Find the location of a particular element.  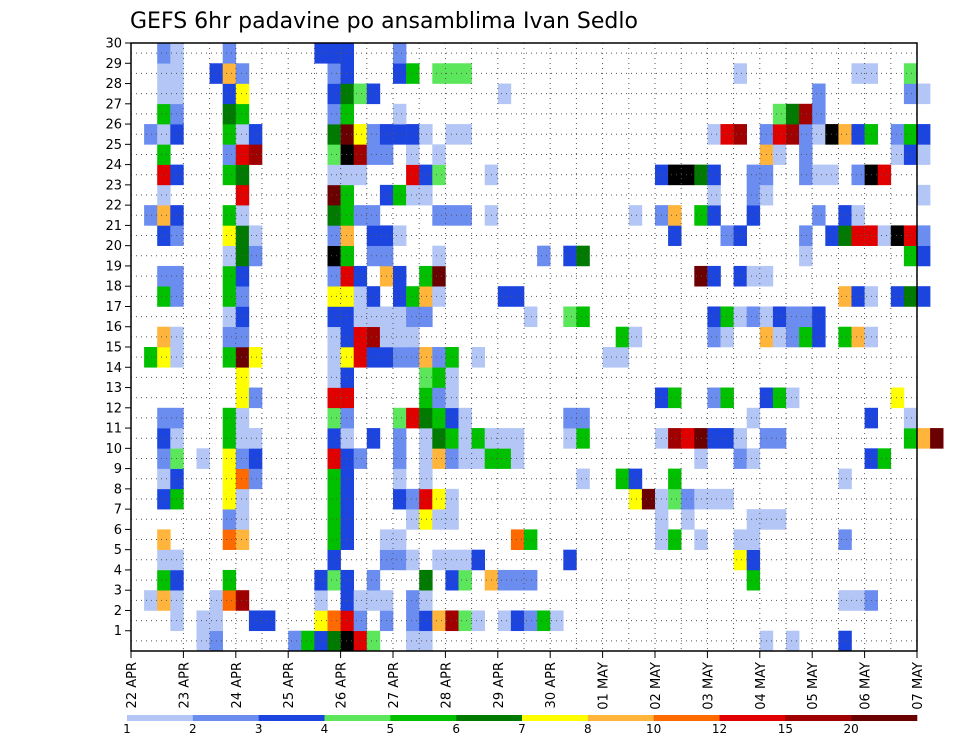

legend-swatch is located at coordinates (423, 718).